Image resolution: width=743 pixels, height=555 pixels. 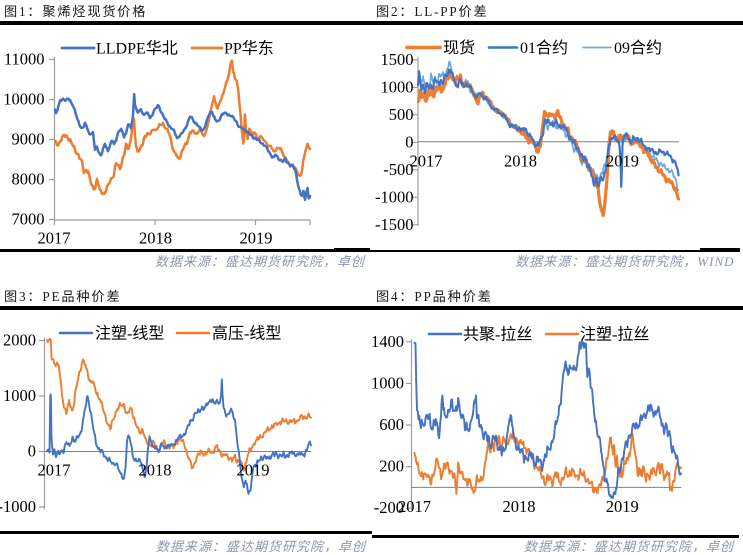 What do you see at coordinates (397, 59) in the screenshot?
I see `svg-text: 1500` at bounding box center [397, 59].